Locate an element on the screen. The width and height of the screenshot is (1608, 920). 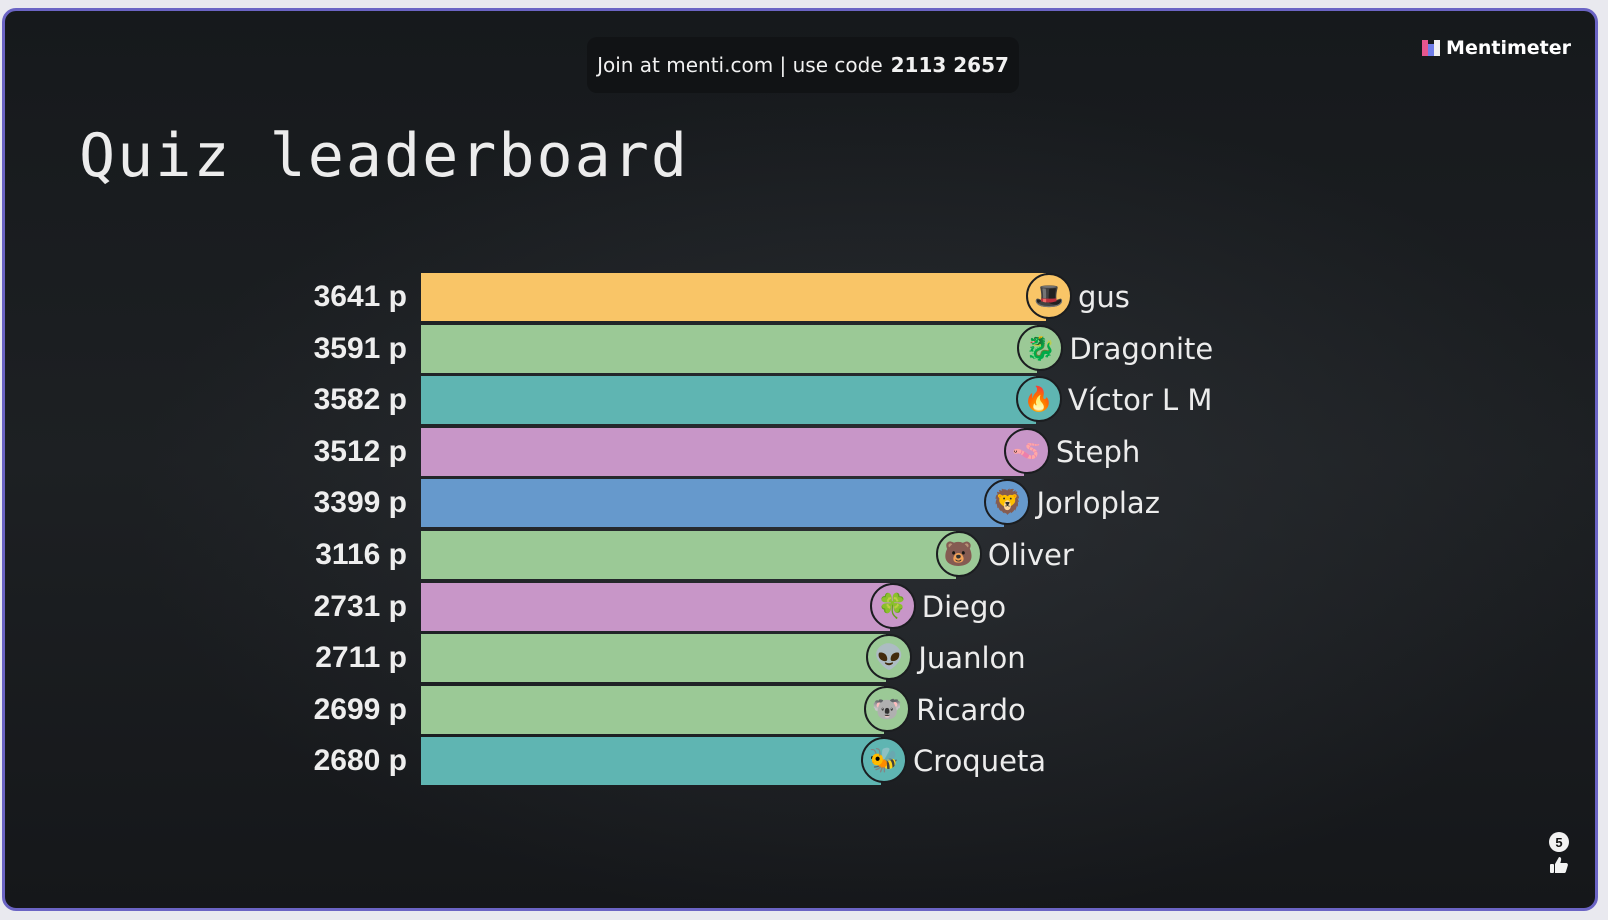
player-name: Jorloplaz is located at coordinates (1098, 503).